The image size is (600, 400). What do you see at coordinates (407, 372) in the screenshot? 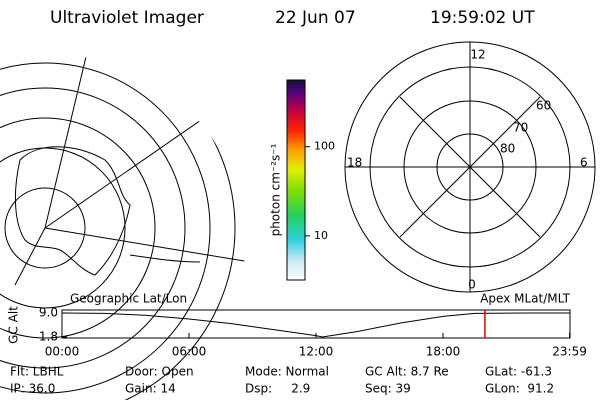
I see `status-field: GC Alt: 8.7 Re` at bounding box center [407, 372].